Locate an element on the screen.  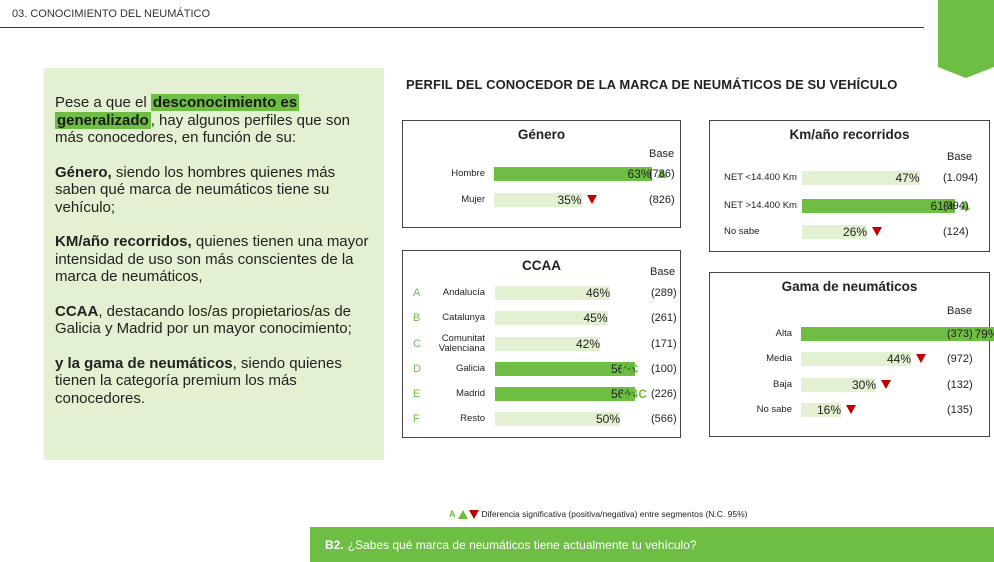
base-count: (1.094) is located at coordinates (960, 178).